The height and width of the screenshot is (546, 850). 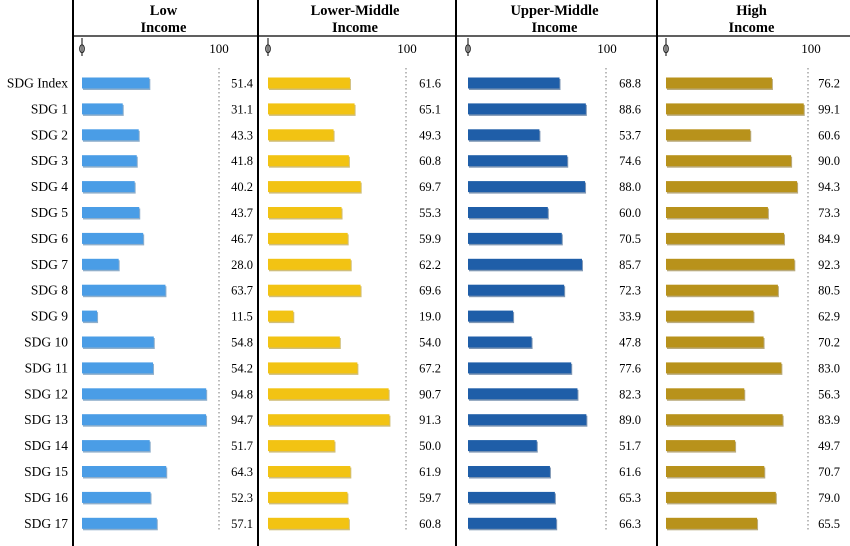 What do you see at coordinates (829, 420) in the screenshot?
I see `data-label-high-income-sdg-13: 83.9` at bounding box center [829, 420].